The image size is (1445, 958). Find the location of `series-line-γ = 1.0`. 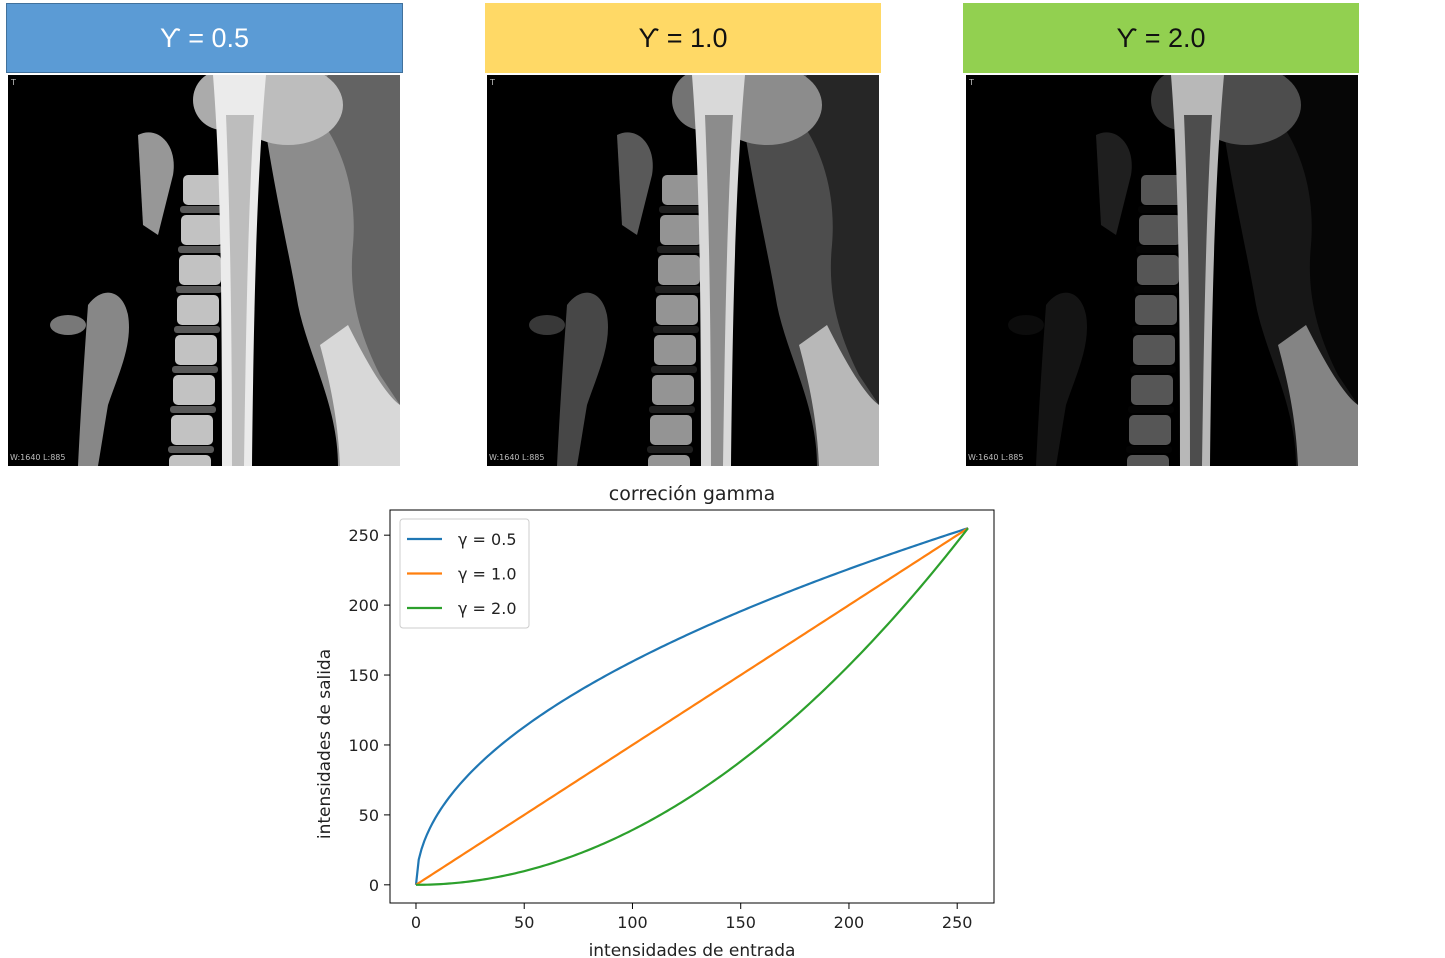

series-line-γ = 1.0 is located at coordinates (692, 706).